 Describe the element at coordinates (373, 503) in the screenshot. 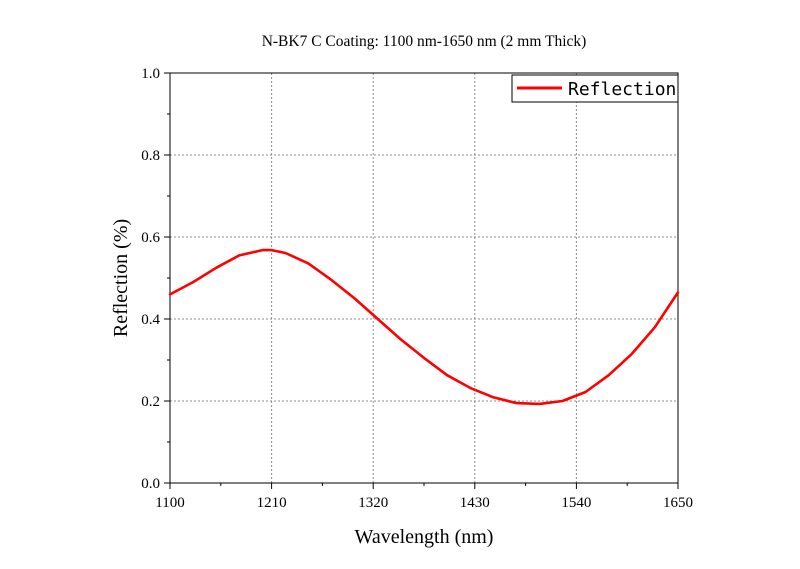

I see `x-tick-label: 1320` at that location.